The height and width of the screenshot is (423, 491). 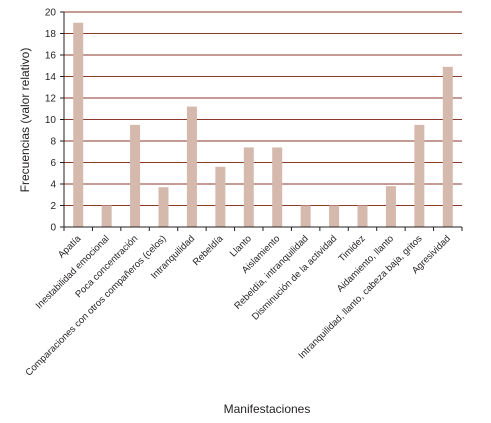 I want to click on y-tick-label: 20, so click(x=51, y=13).